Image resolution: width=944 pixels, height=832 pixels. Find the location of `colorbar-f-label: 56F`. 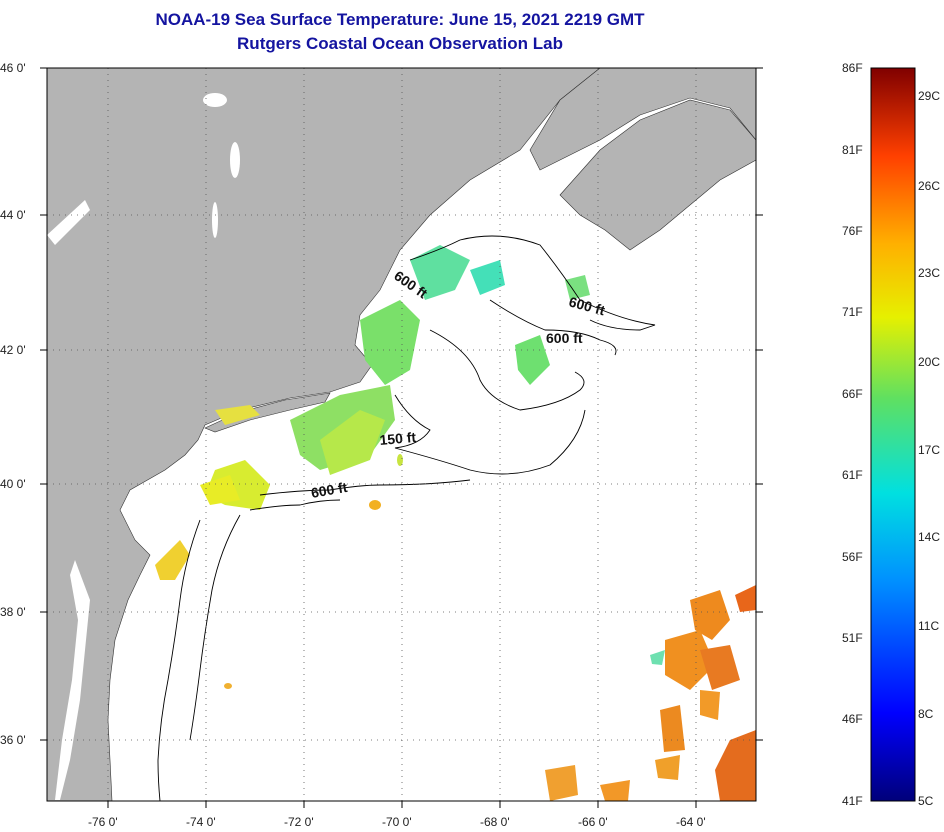

colorbar-f-label: 56F is located at coordinates (852, 557).